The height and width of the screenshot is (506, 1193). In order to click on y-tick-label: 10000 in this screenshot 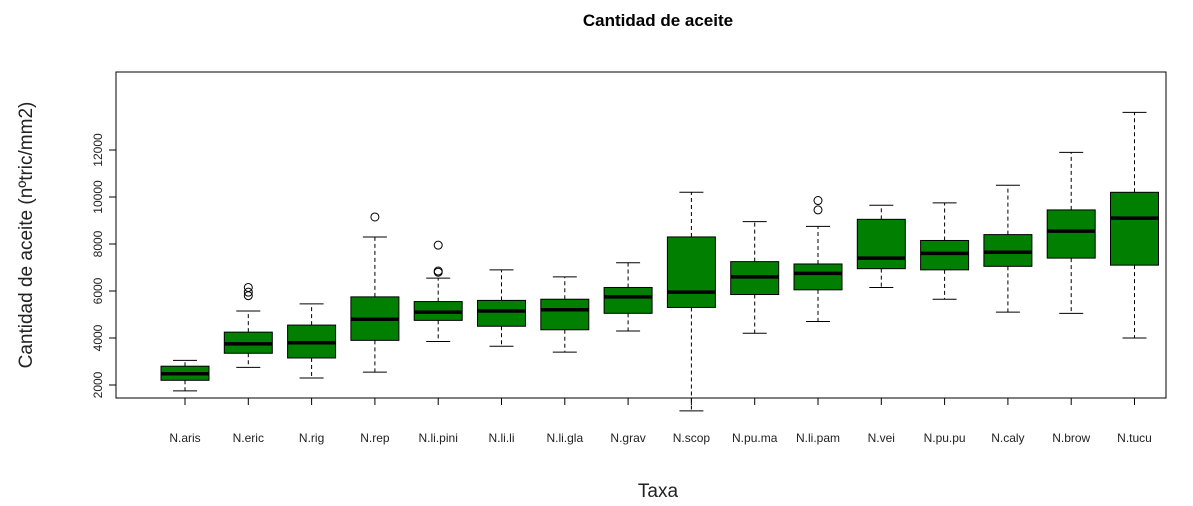, I will do `click(98, 197)`.